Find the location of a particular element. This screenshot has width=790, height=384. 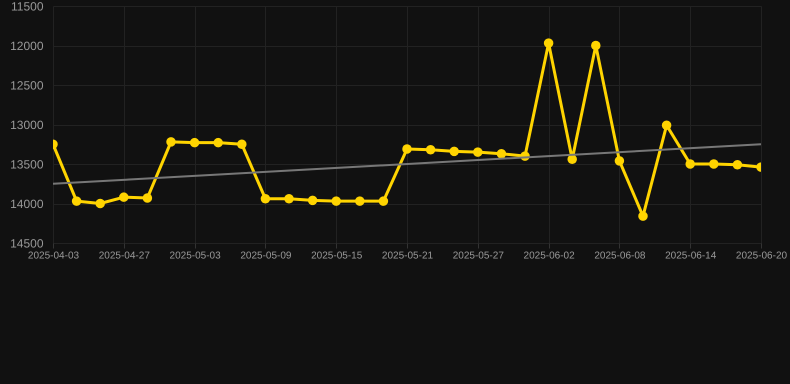

x-tick-label: 2025-05-09 is located at coordinates (266, 256).